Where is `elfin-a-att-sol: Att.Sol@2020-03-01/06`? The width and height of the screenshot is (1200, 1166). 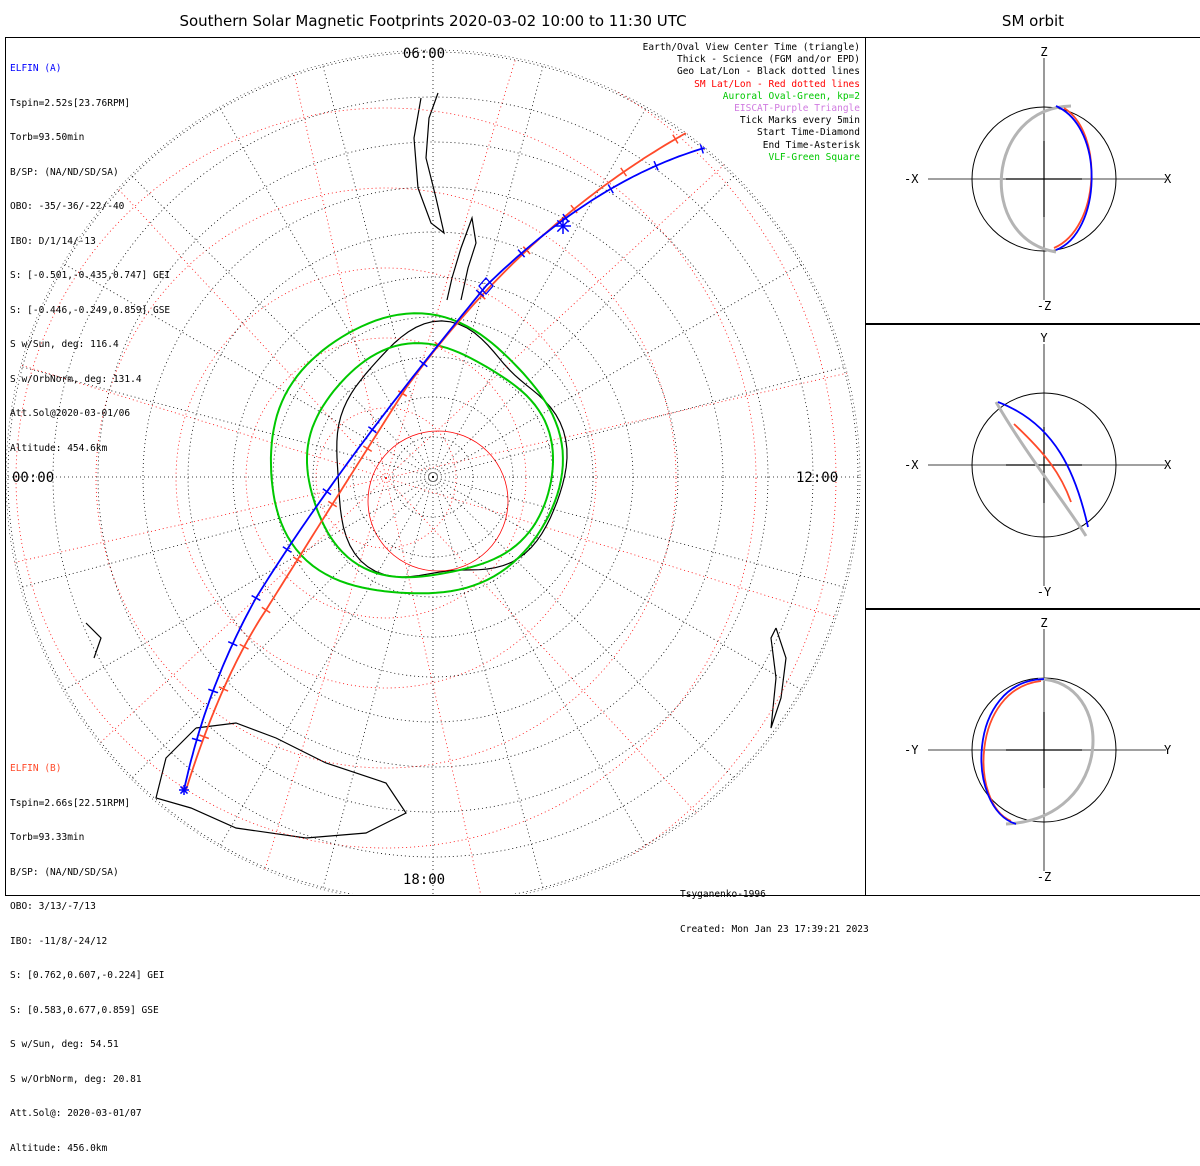
elfin-a-att-sol: Att.Sol@2020-03-01/06 is located at coordinates (70, 413).